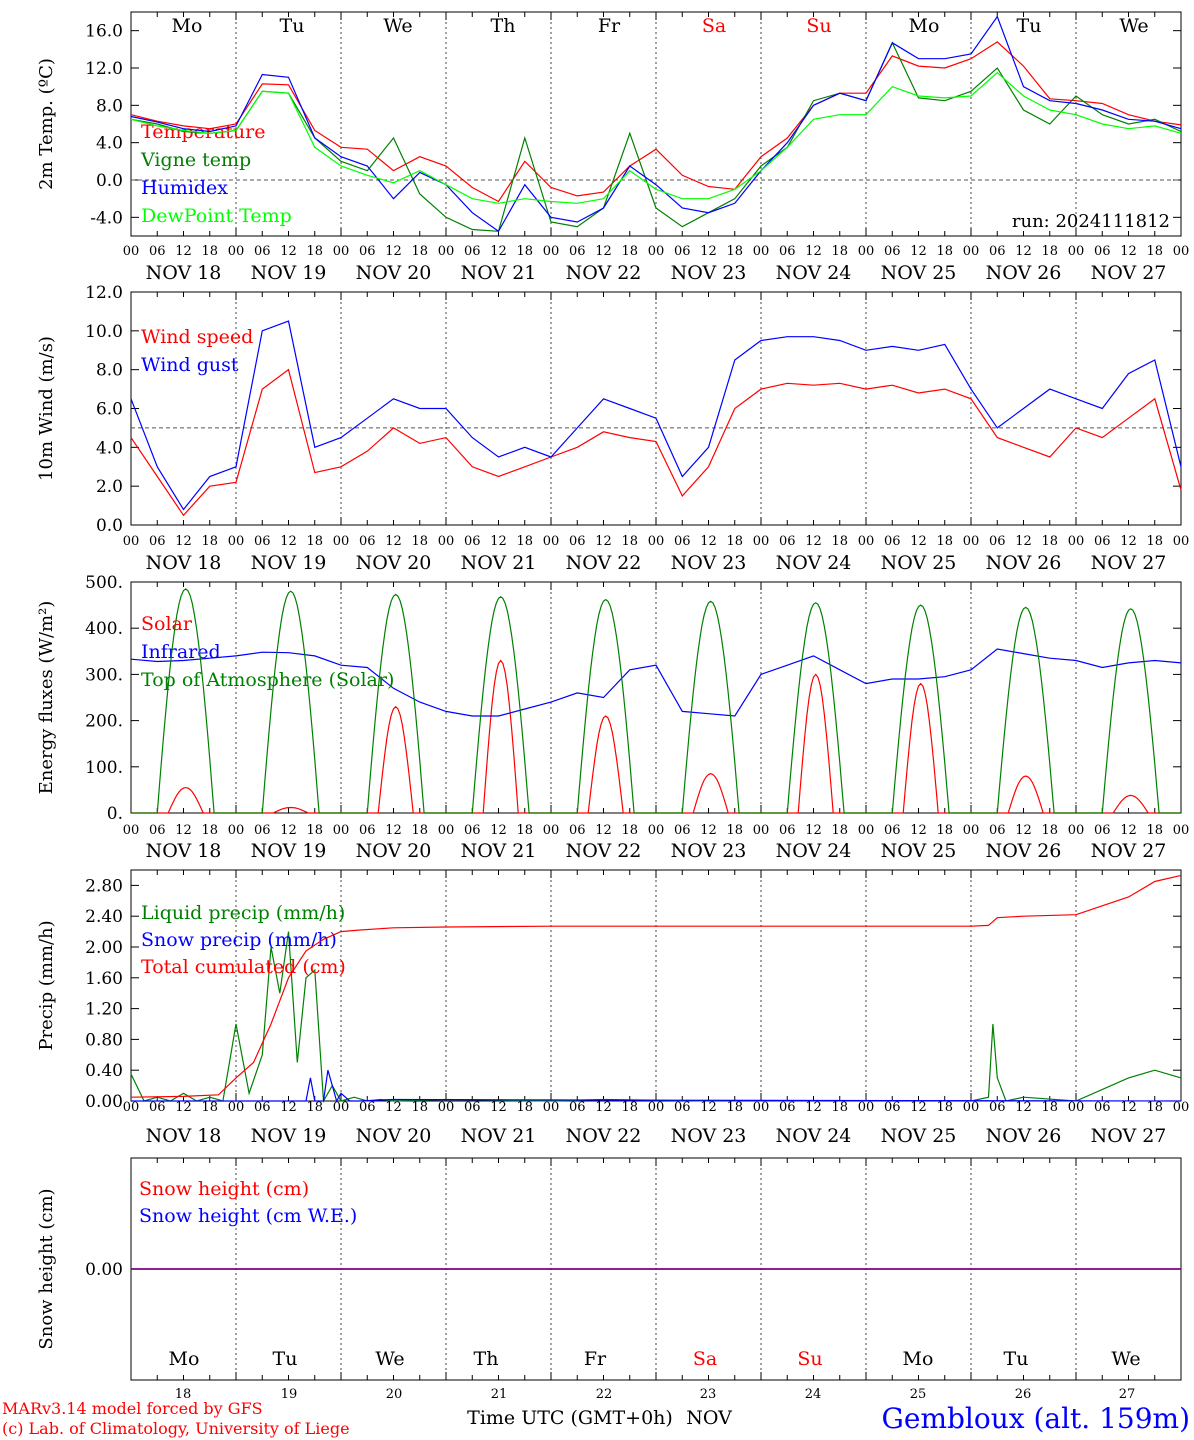 Image resolution: width=1194 pixels, height=1440 pixels. I want to click on y-tick-label: 2.40, so click(104, 917).